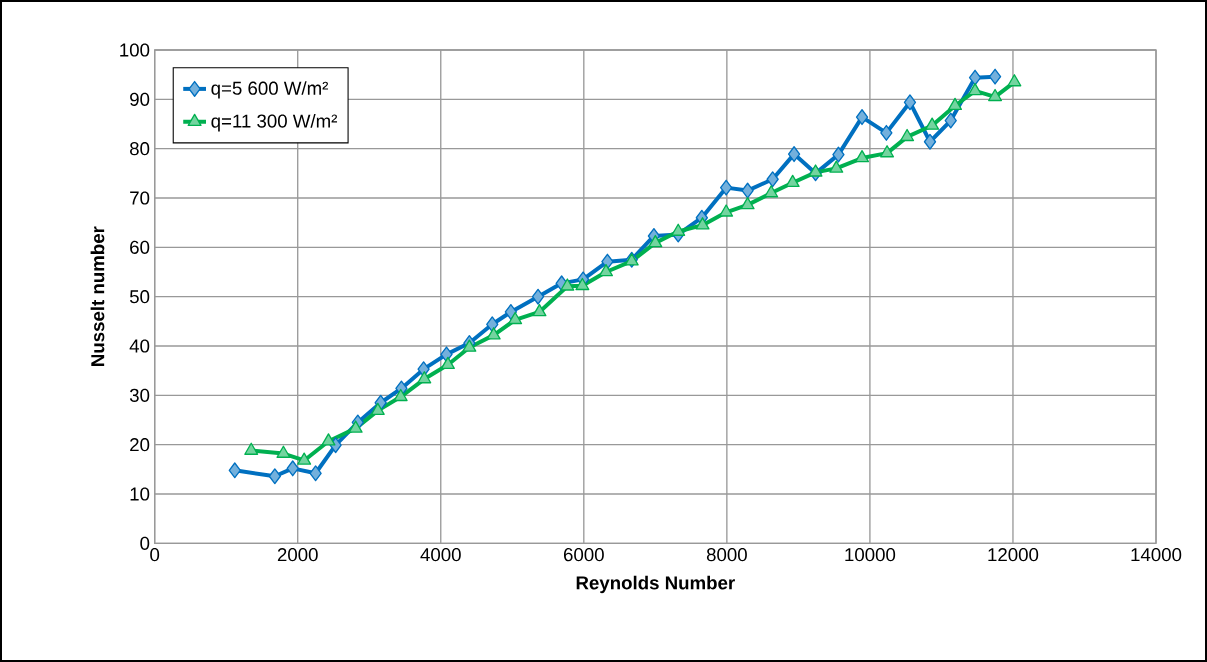 This screenshot has height=662, width=1207. Describe the element at coordinates (1013, 555) in the screenshot. I see `x-tick-label: 12000` at that location.